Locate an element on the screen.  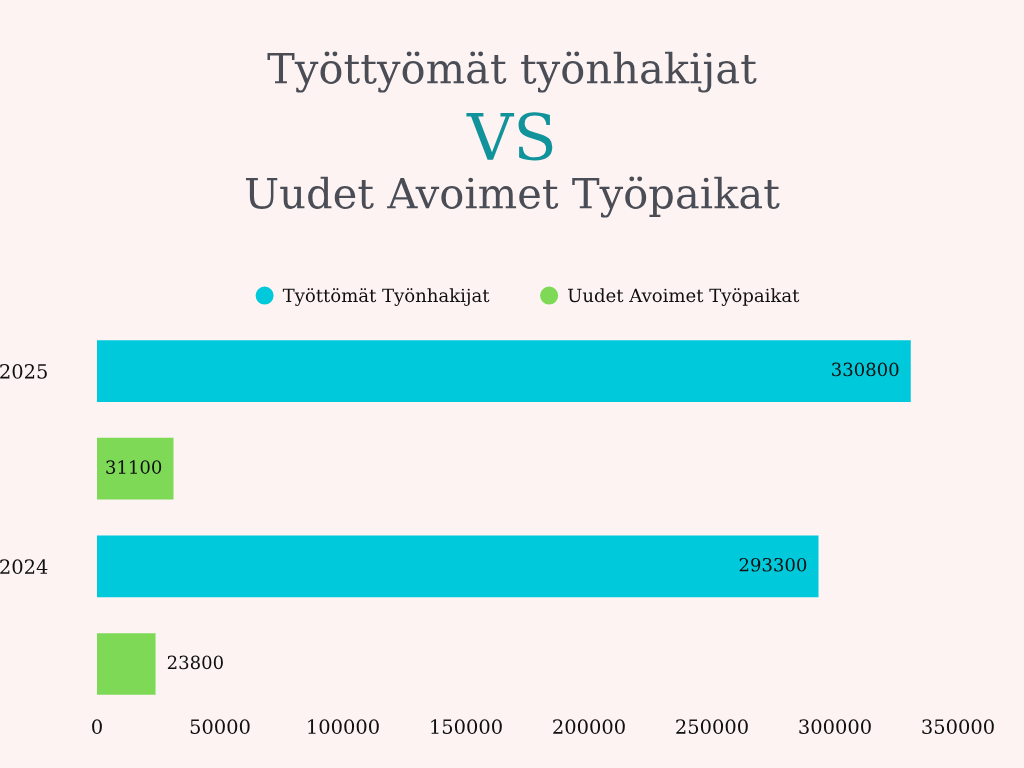
x-tick-label: 250000 is located at coordinates (712, 726).